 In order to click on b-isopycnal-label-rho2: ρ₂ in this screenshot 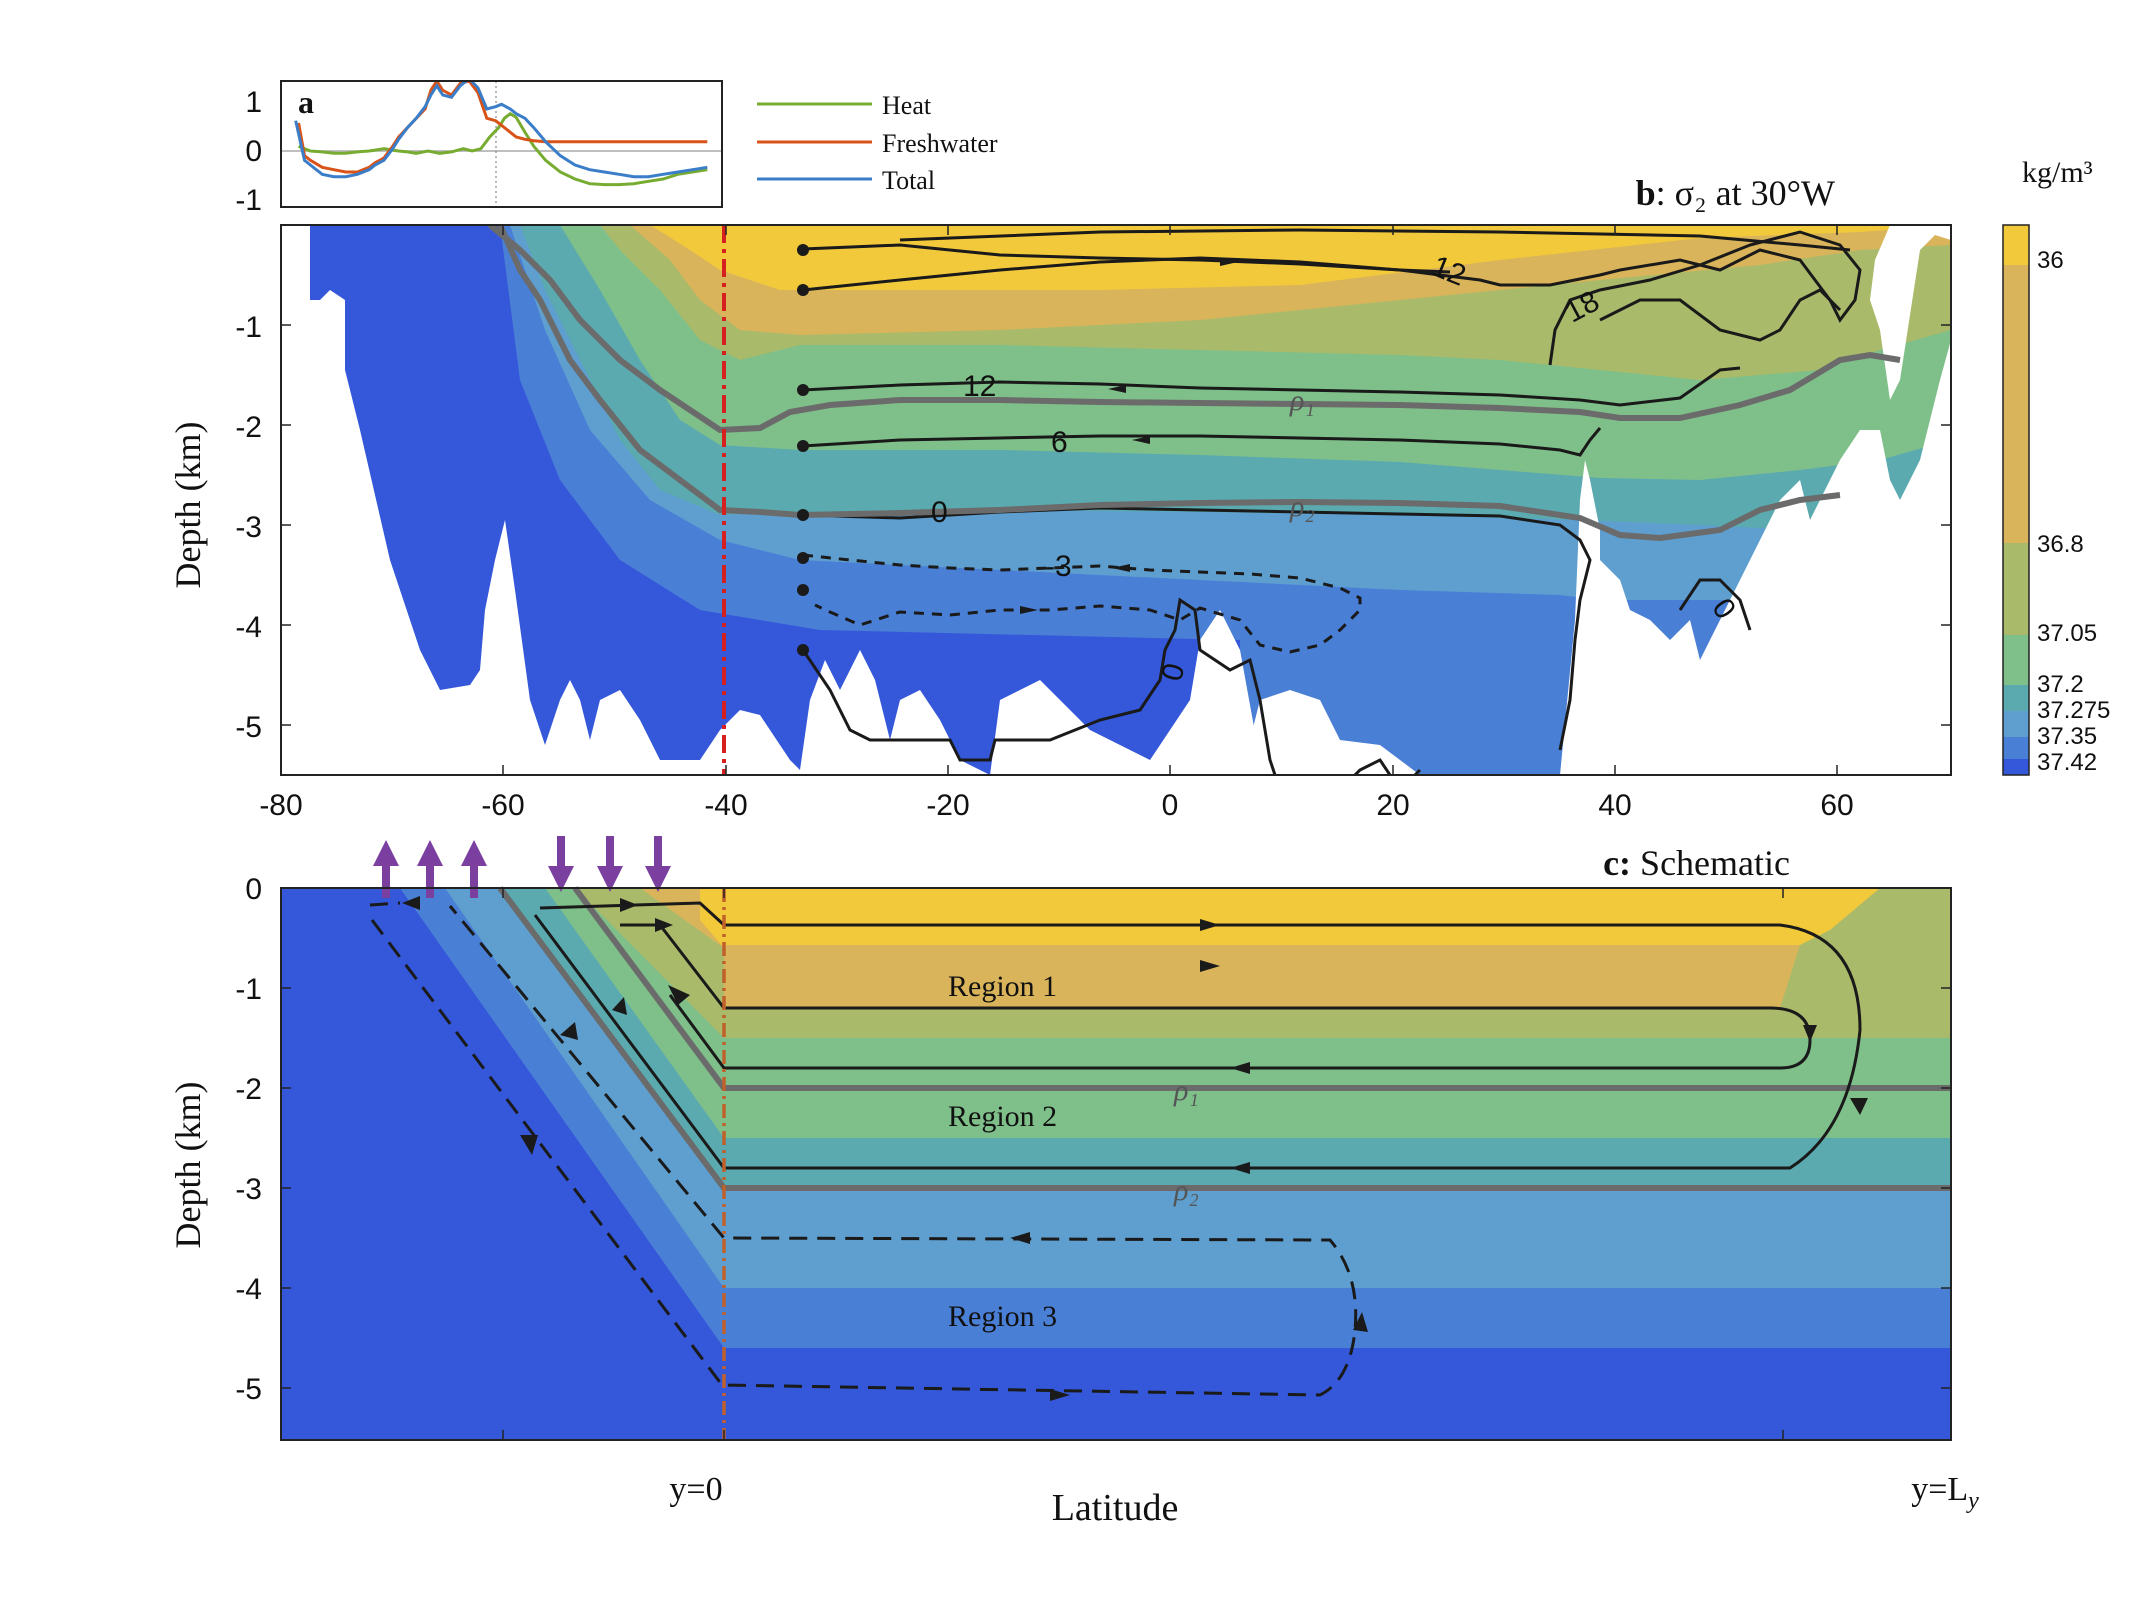, I will do `click(1302, 506)`.